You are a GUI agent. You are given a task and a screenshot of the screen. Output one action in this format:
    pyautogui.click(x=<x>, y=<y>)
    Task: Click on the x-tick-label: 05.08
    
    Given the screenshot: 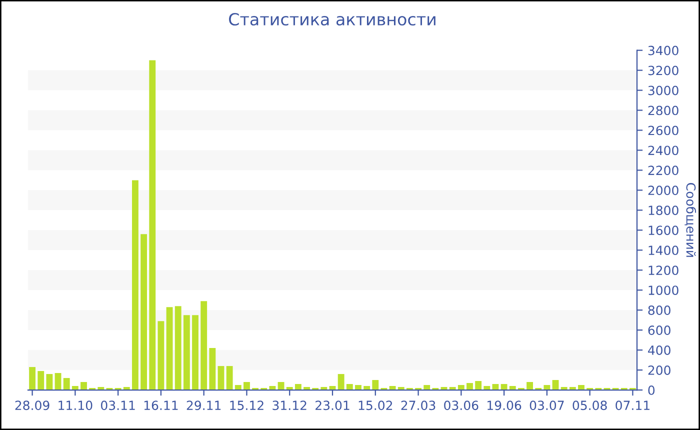 What is the action you would take?
    pyautogui.click(x=589, y=405)
    